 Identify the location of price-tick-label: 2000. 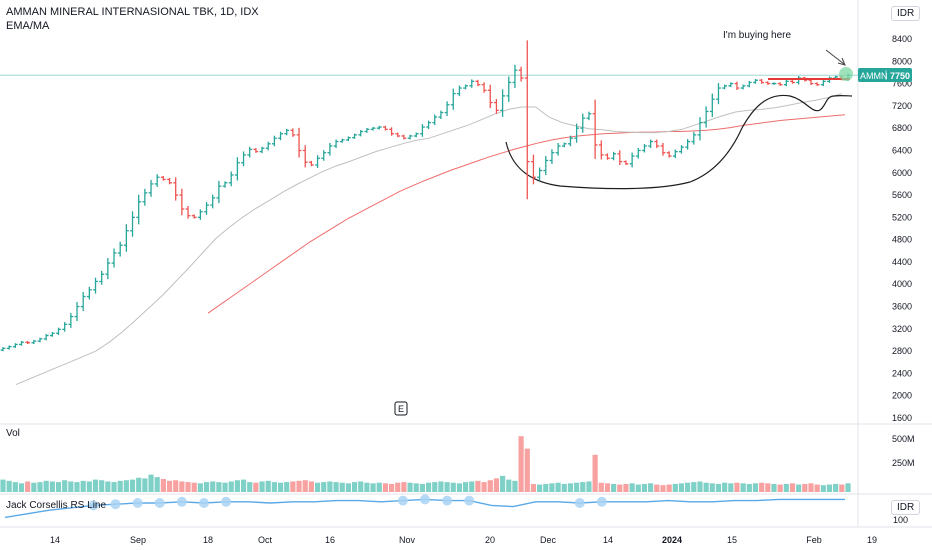
(902, 396).